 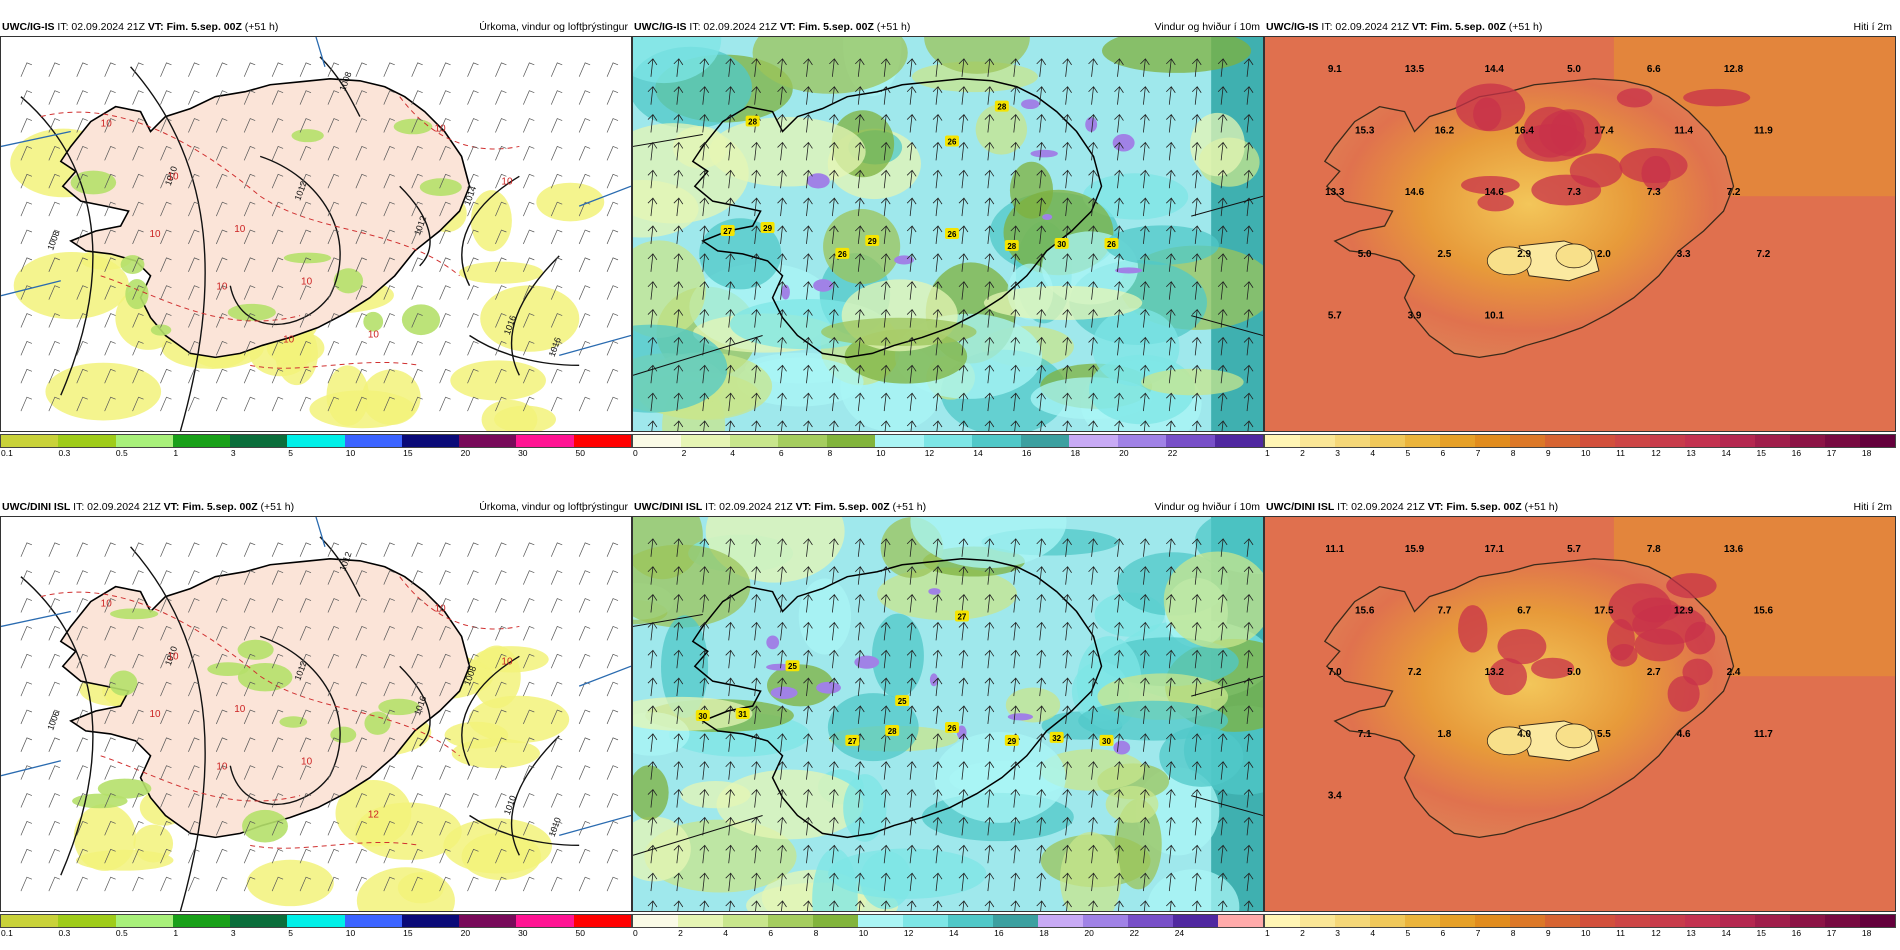 What do you see at coordinates (1474, 507) in the screenshot?
I see `valid-time: VT: Fim. 5.sep. 00Z` at bounding box center [1474, 507].